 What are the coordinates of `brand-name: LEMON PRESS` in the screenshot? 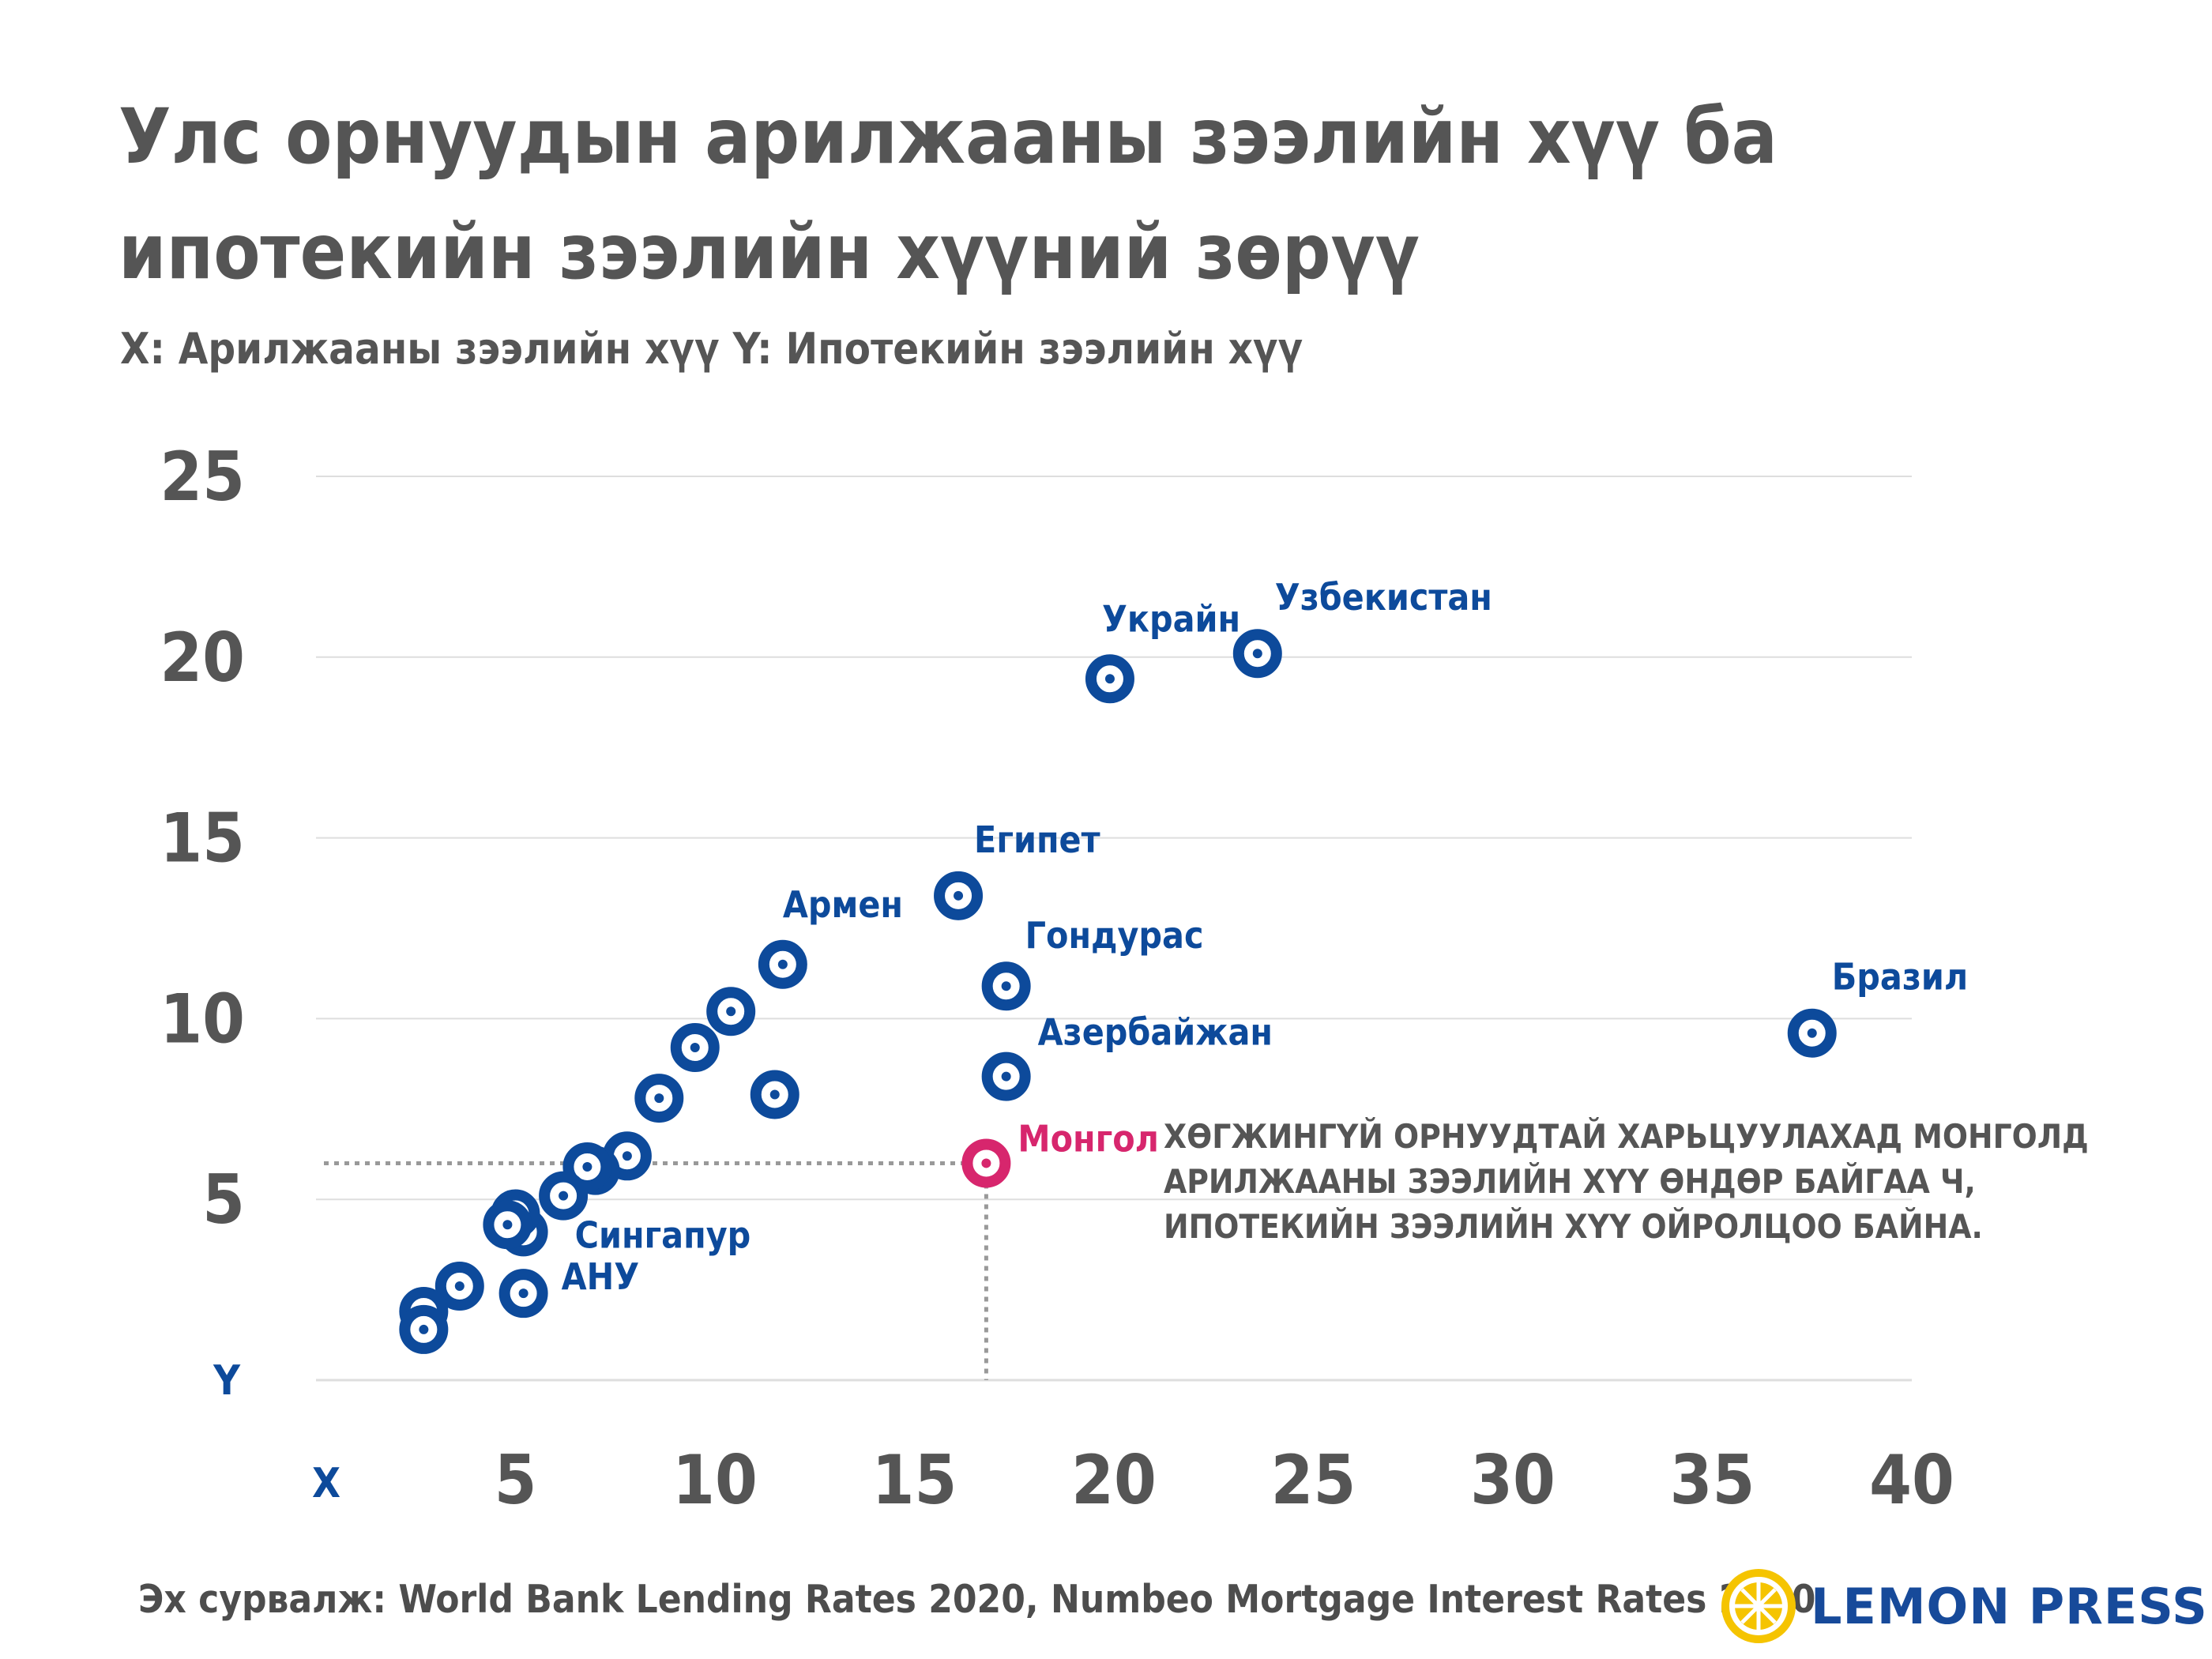 It's located at (2010, 1606).